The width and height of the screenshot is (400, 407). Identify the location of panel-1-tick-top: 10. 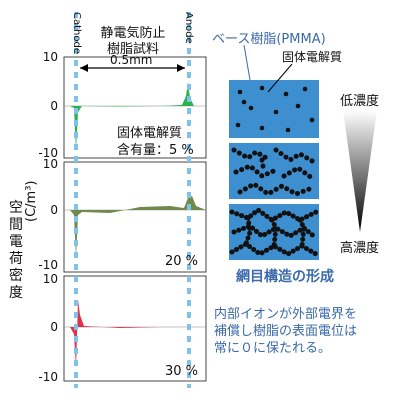
(50, 57).